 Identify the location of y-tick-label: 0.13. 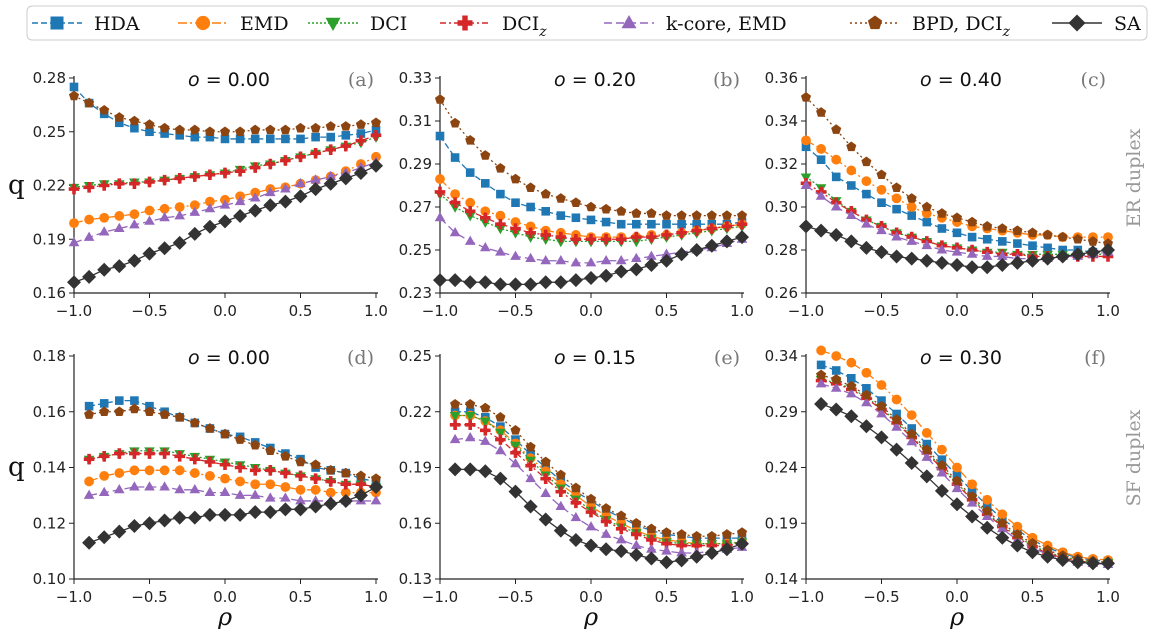
(415, 579).